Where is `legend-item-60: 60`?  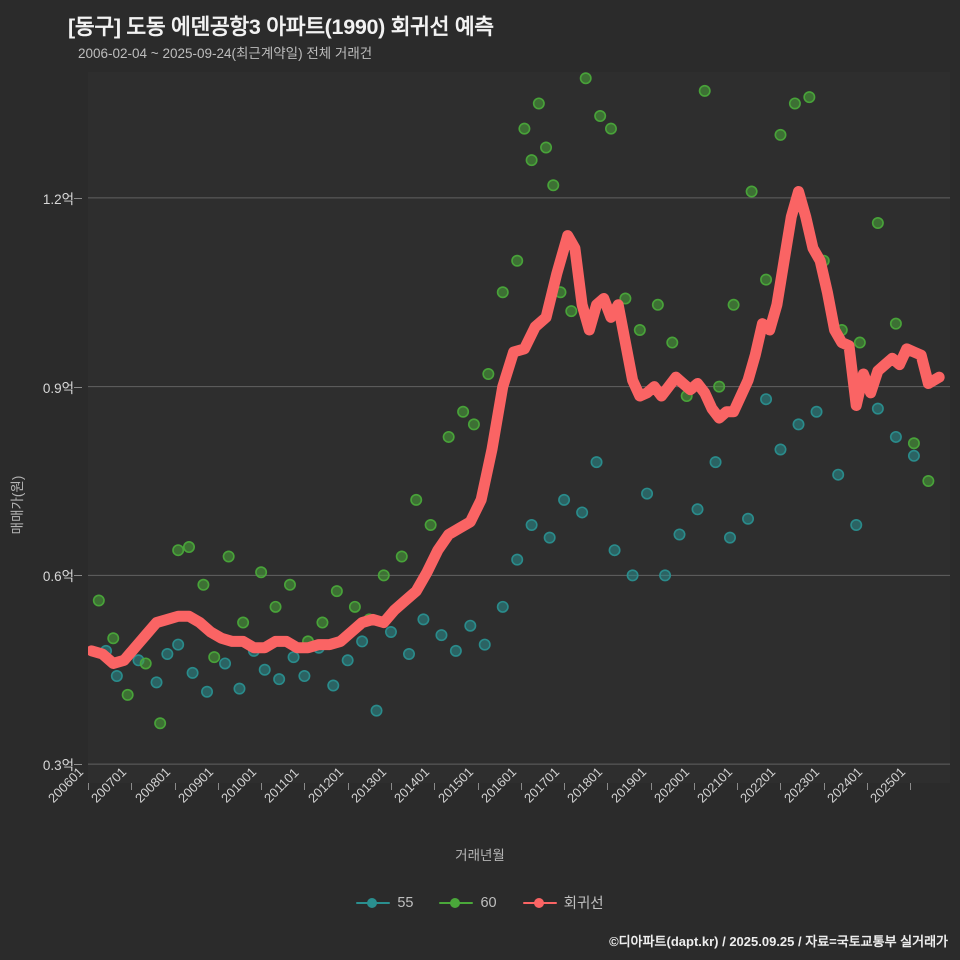
legend-item-60: 60 is located at coordinates (468, 903).